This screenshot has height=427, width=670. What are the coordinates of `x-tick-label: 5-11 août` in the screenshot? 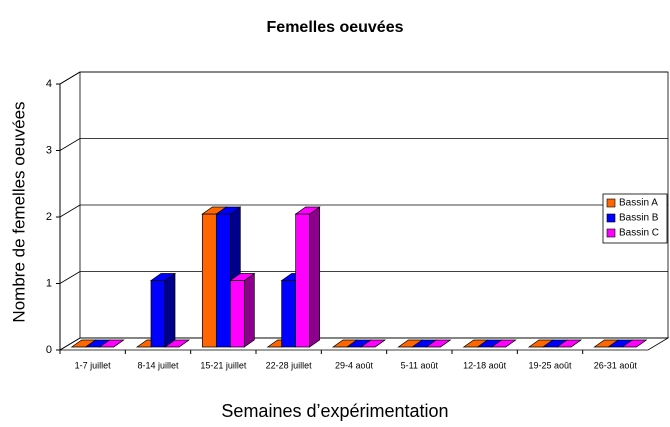 It's located at (420, 365).